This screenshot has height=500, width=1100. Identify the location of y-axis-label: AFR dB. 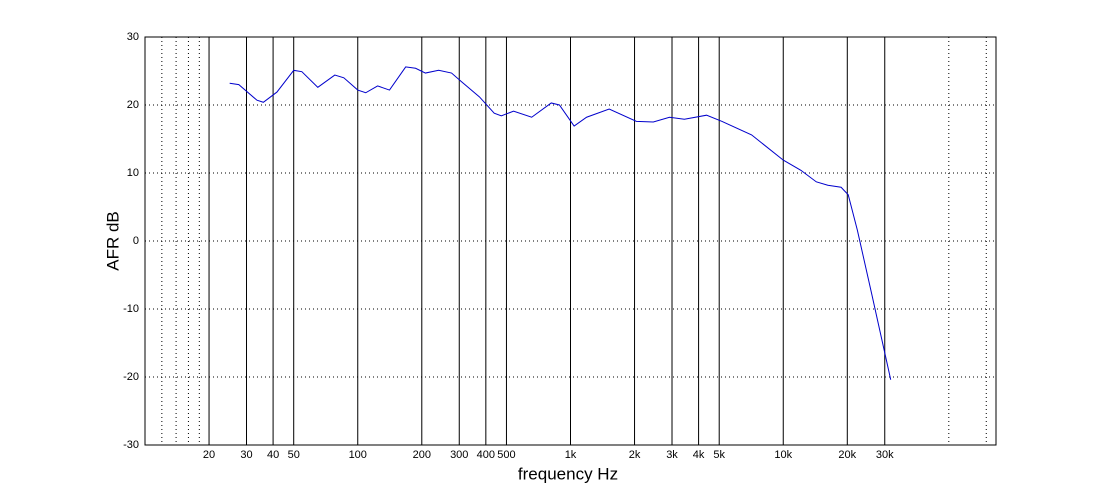
(112, 241).